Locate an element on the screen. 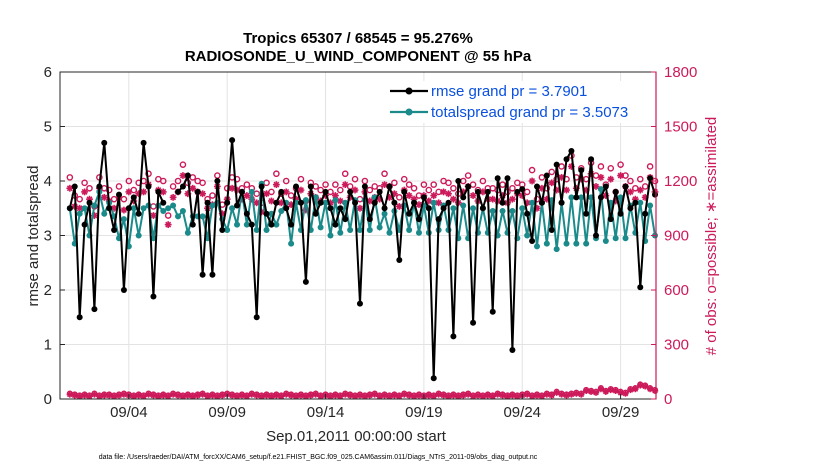 The image size is (830, 470). left-tick-label: 0 is located at coordinates (48, 399).